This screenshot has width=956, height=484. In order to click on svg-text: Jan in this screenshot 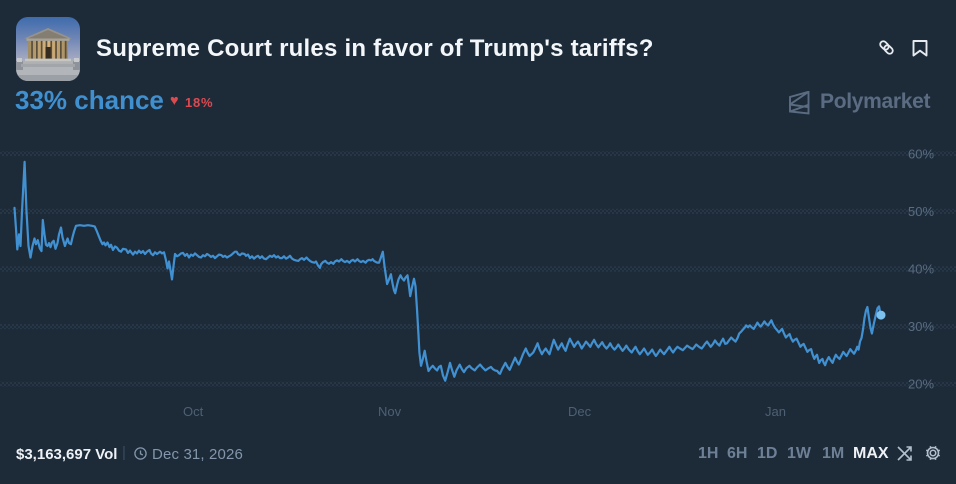, I will do `click(775, 411)`.